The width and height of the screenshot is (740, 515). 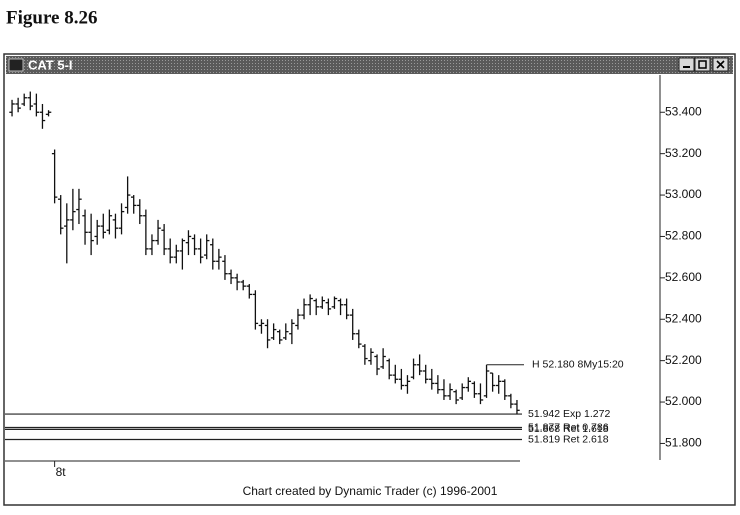 I want to click on y-tick-label: 53.000, so click(x=683, y=194).